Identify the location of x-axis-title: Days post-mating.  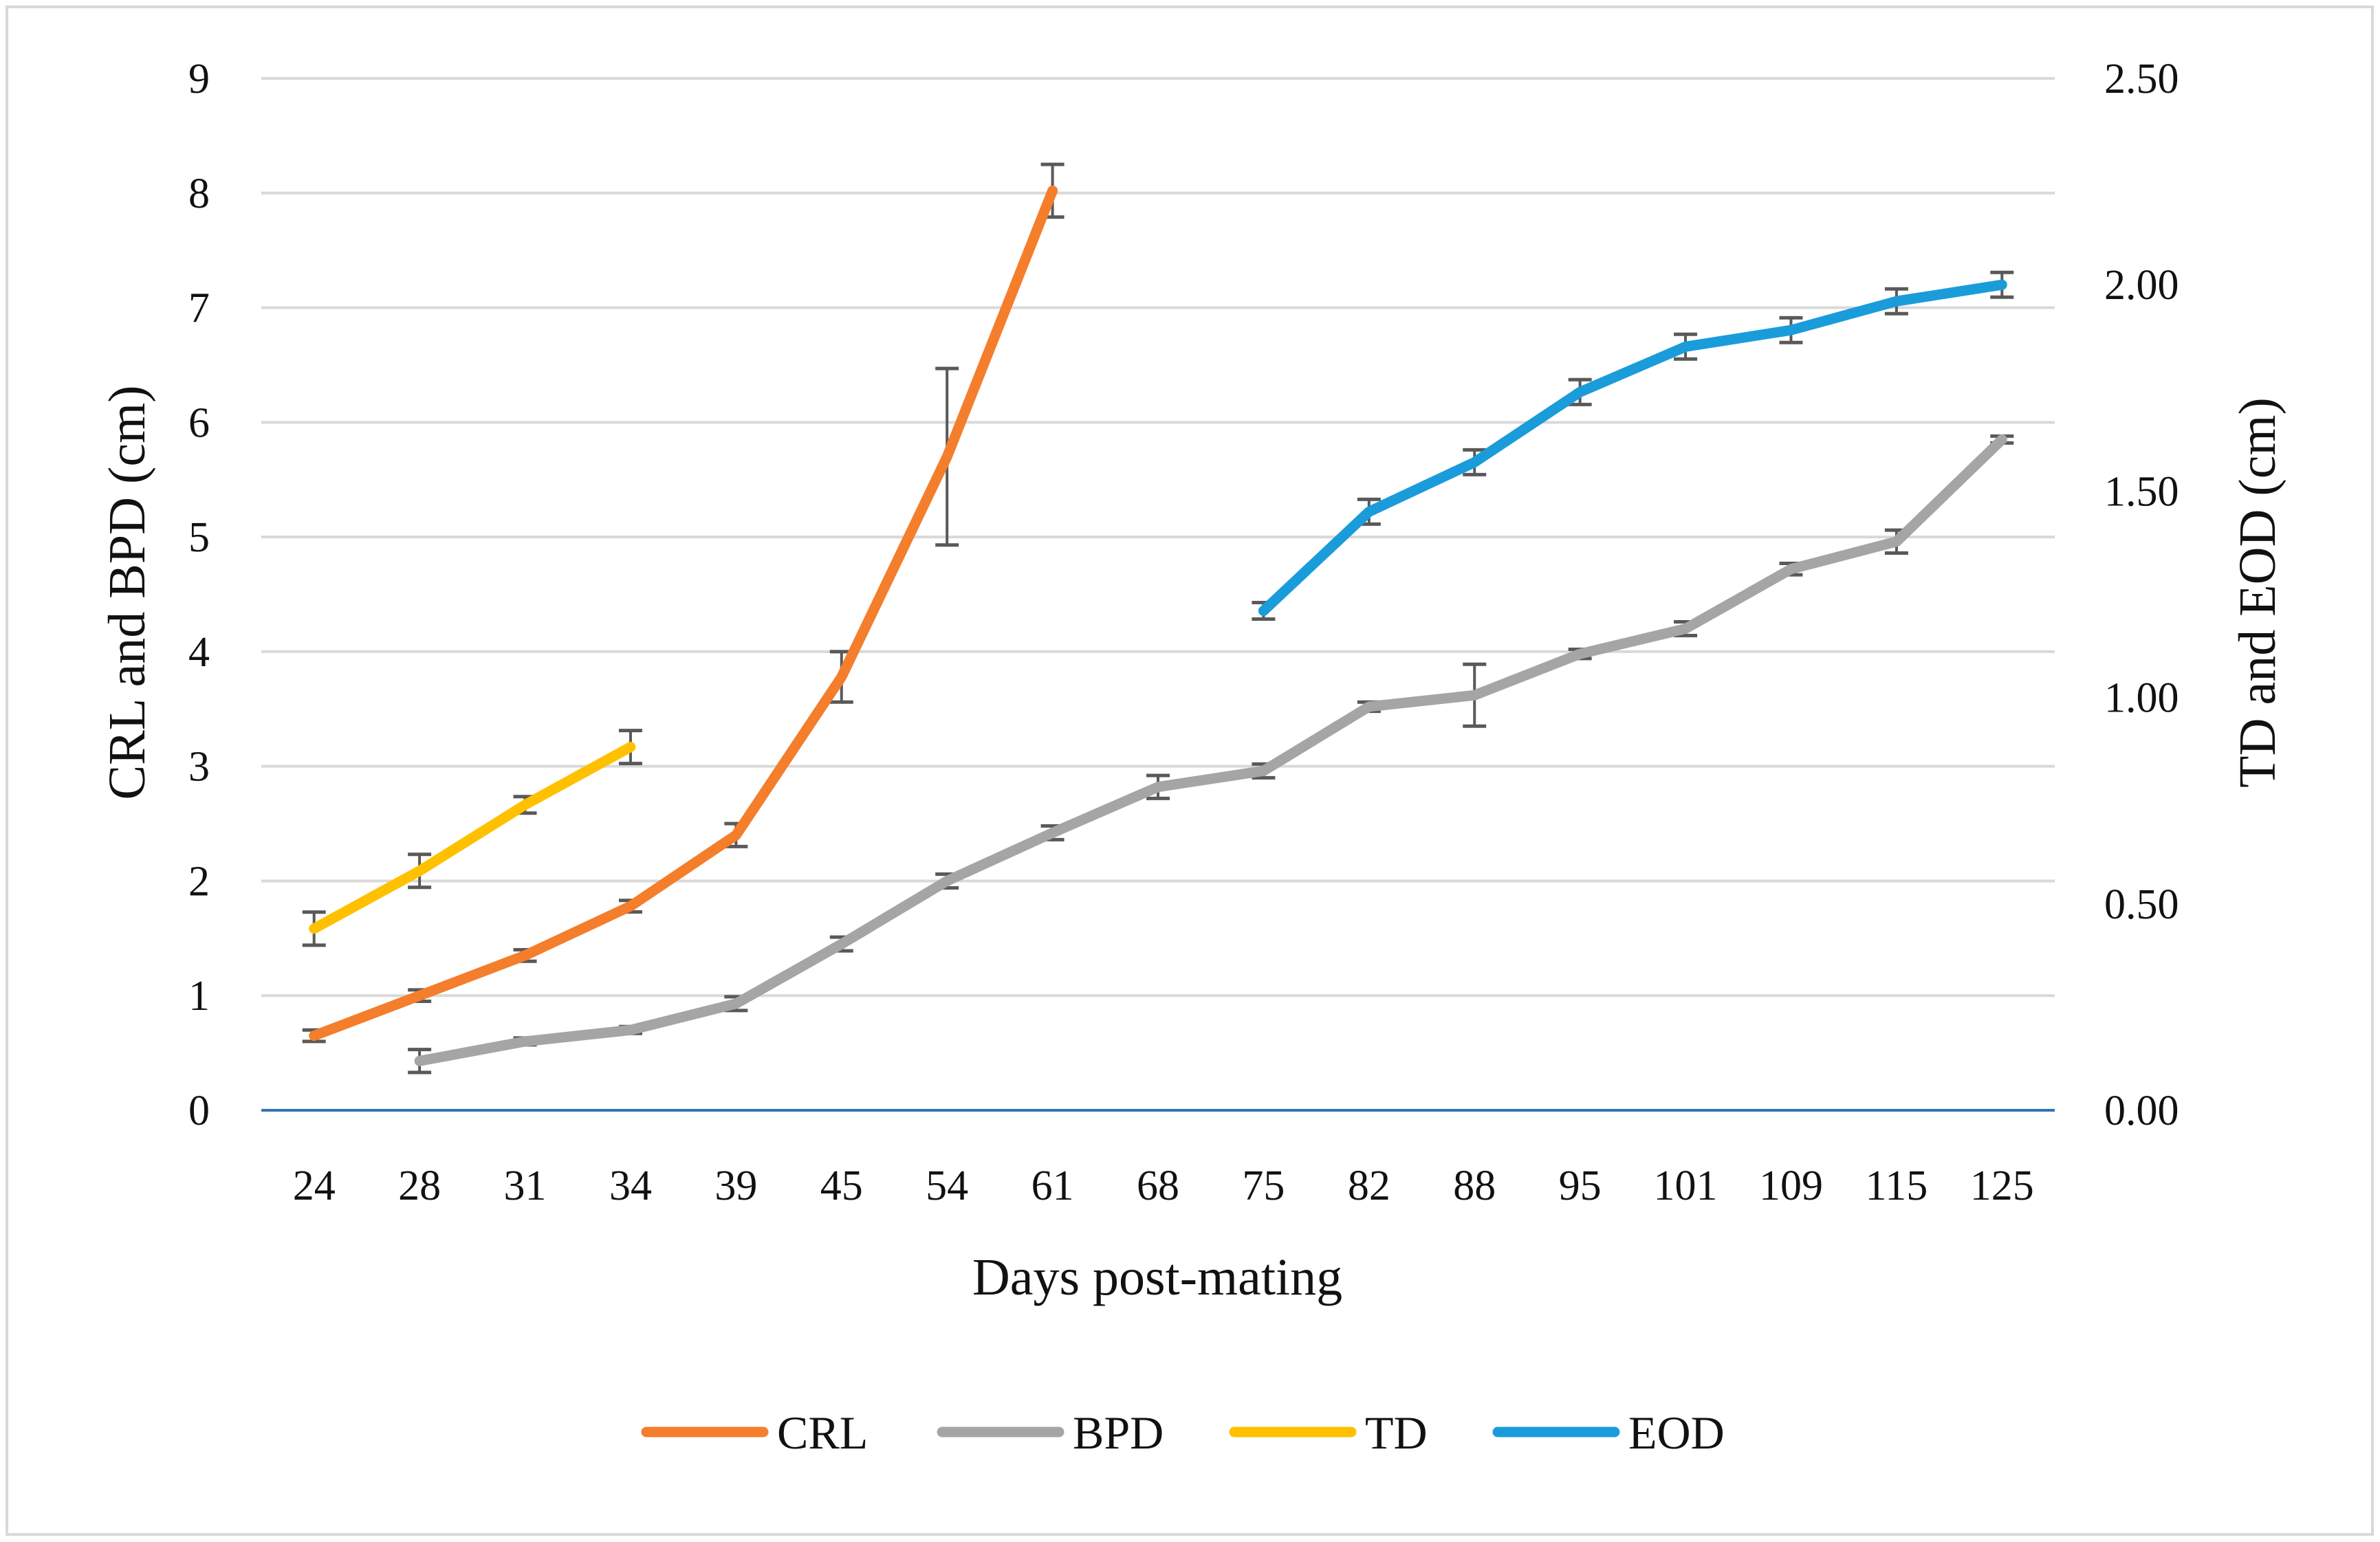
(1157, 1277).